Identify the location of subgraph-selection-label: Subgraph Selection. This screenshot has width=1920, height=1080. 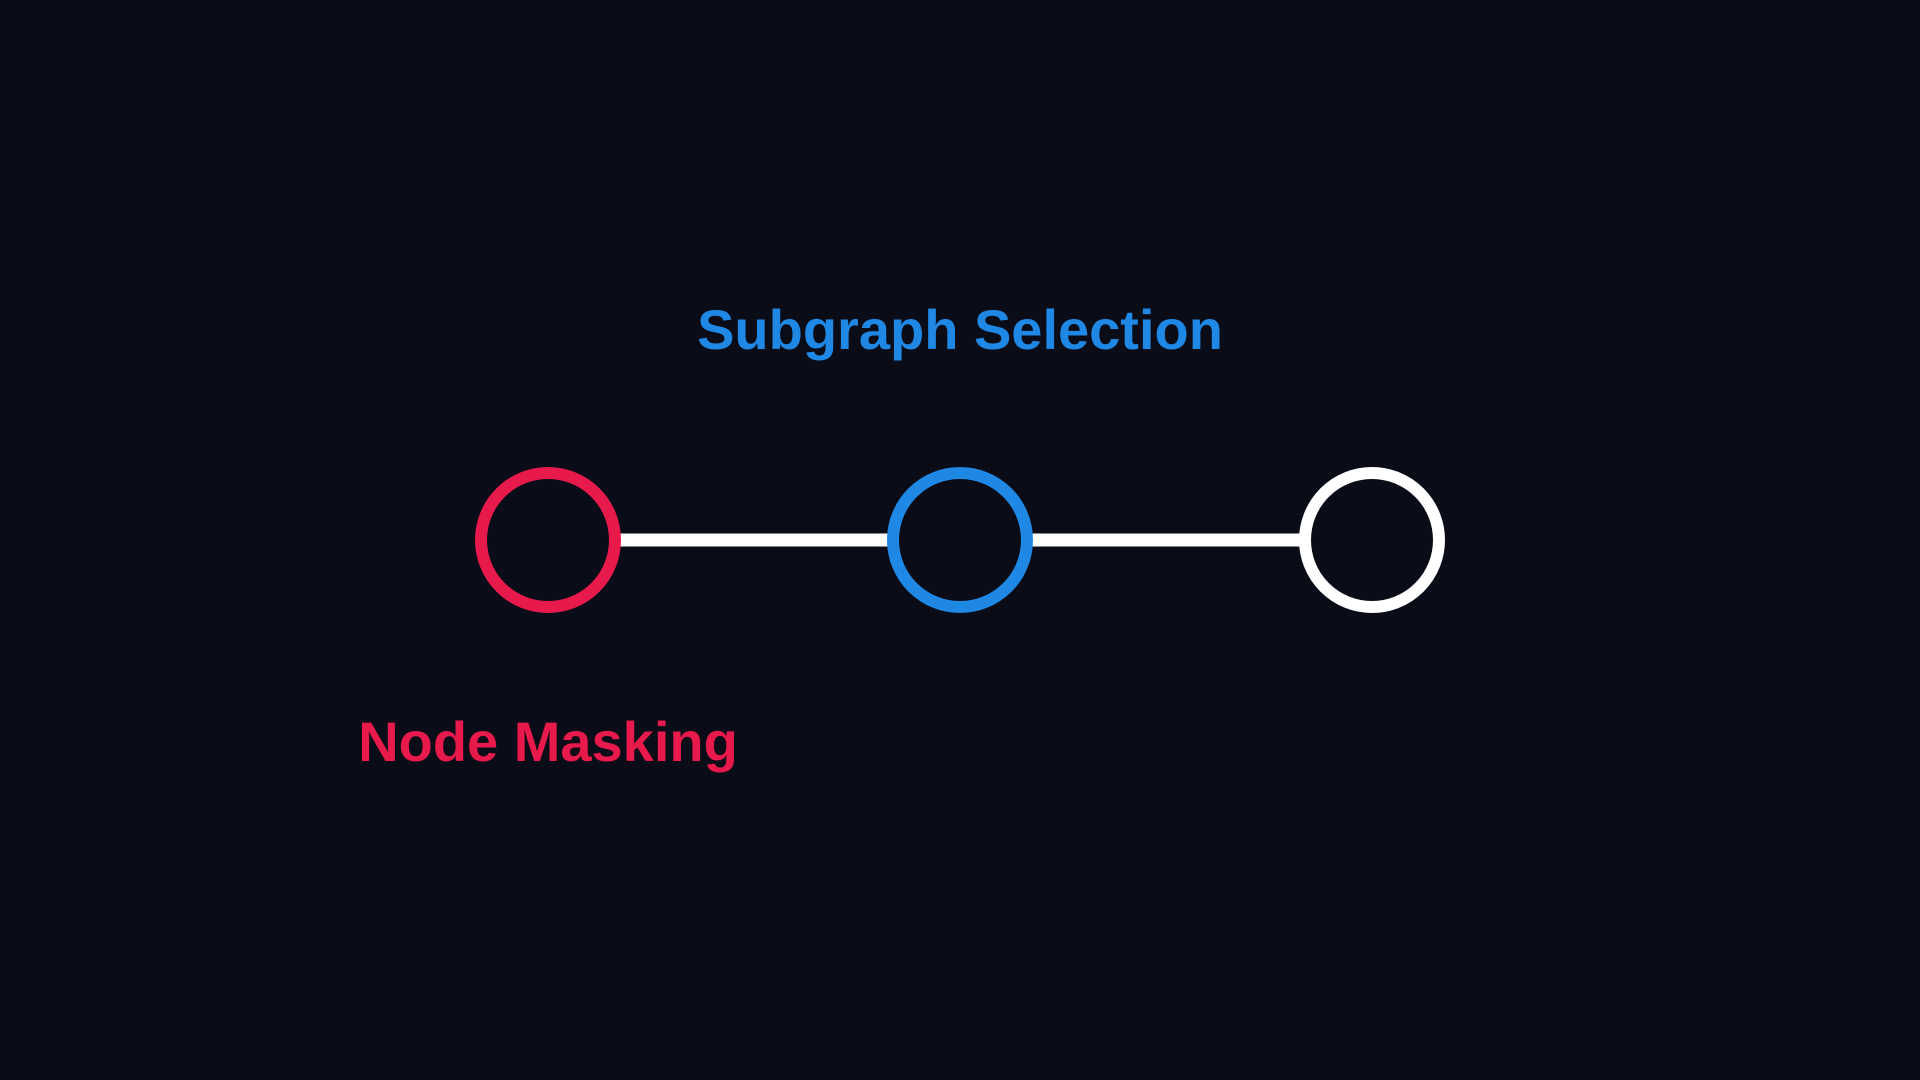
(960, 329).